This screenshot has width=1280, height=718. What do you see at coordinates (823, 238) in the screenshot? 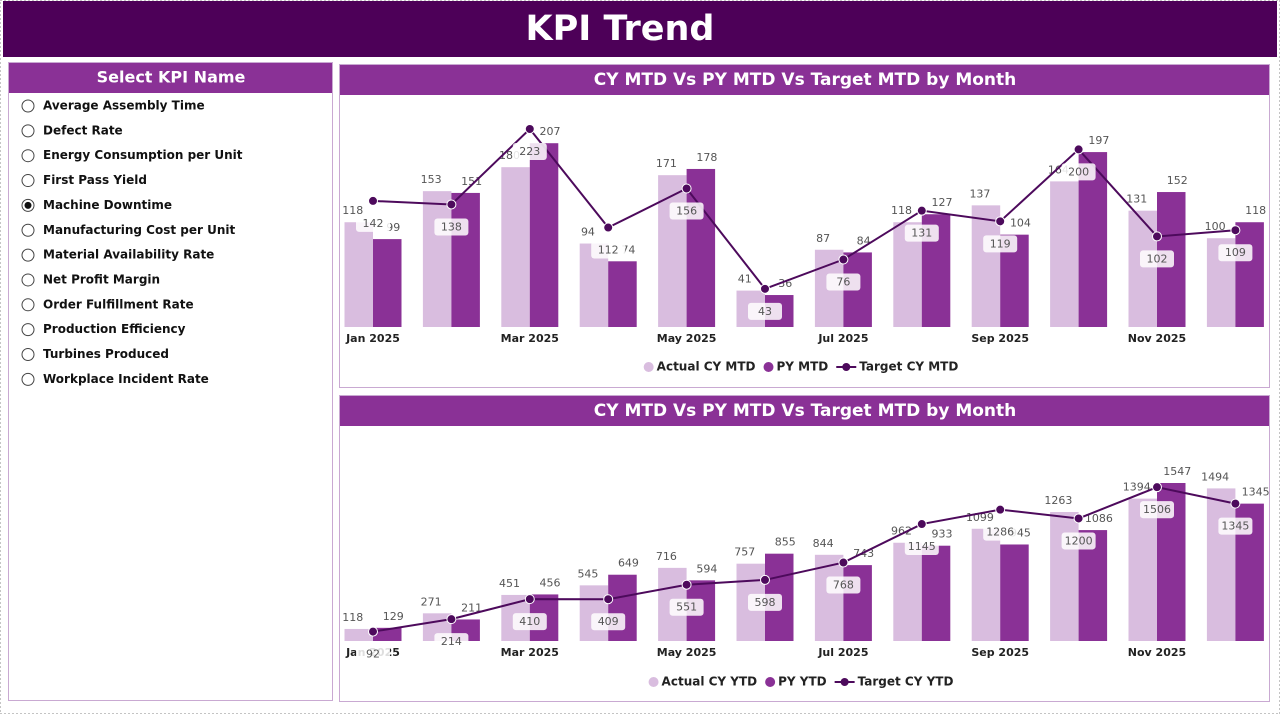
I see `value-label: 87` at bounding box center [823, 238].